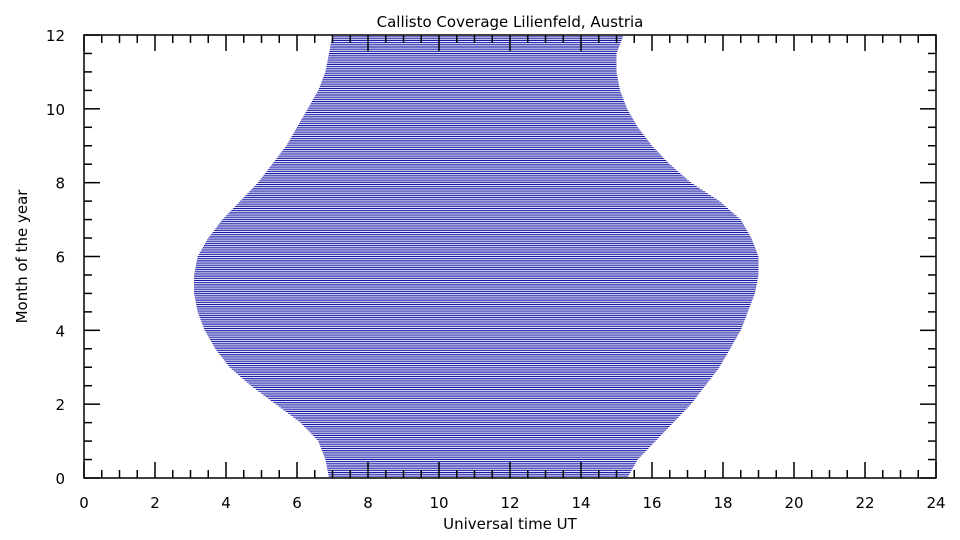  What do you see at coordinates (580, 503) in the screenshot?
I see `x-tick-label: 14` at bounding box center [580, 503].